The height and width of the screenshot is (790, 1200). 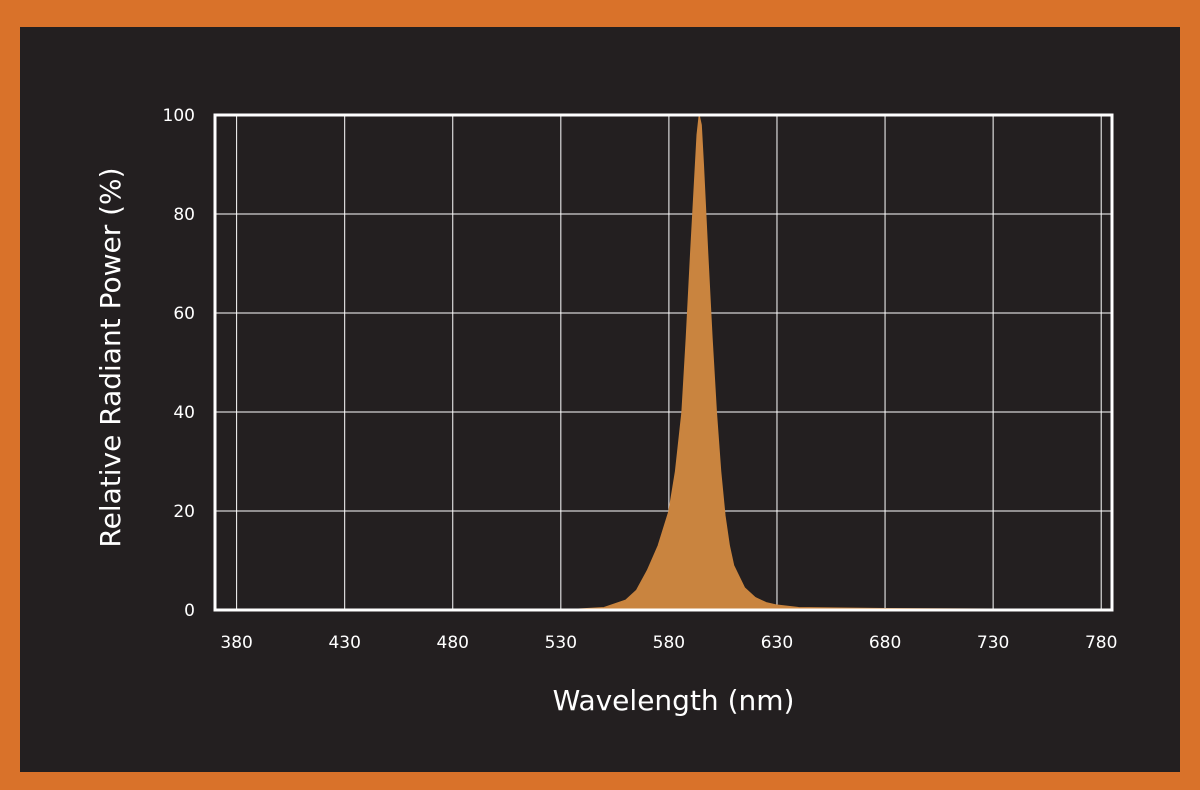 I want to click on y-tick-label: 20, so click(x=184, y=512).